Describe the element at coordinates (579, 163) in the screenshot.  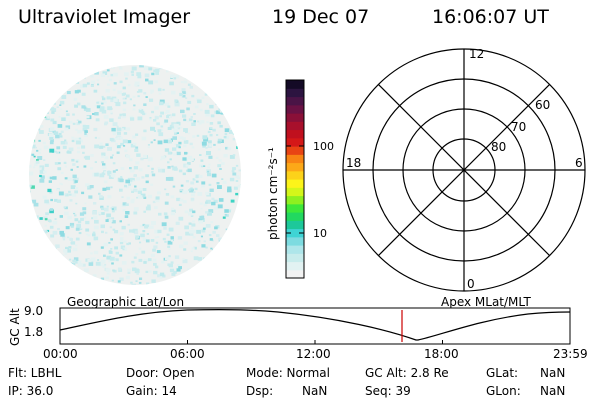
I see `mlt-label-6: 6` at that location.